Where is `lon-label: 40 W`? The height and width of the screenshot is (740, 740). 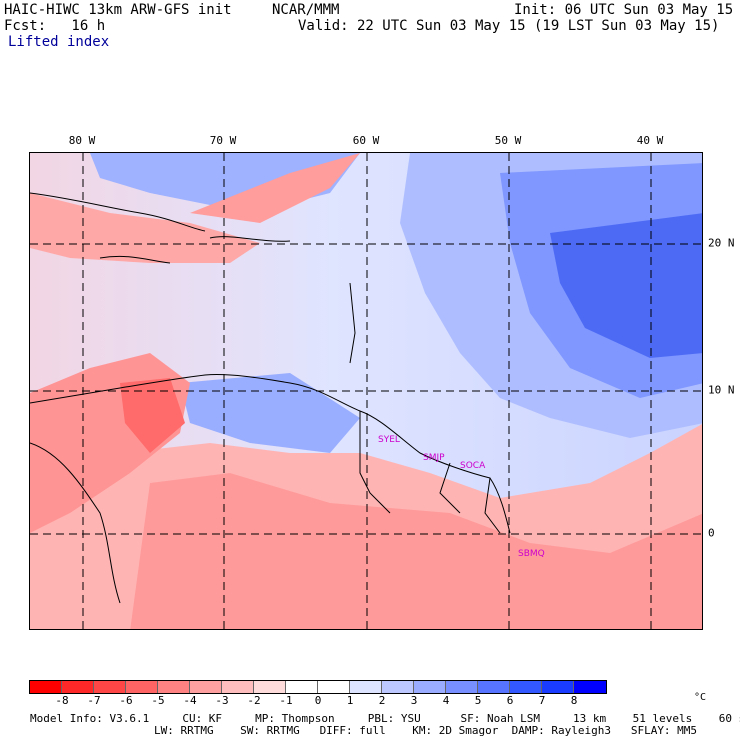
lon-label: 40 W is located at coordinates (650, 140).